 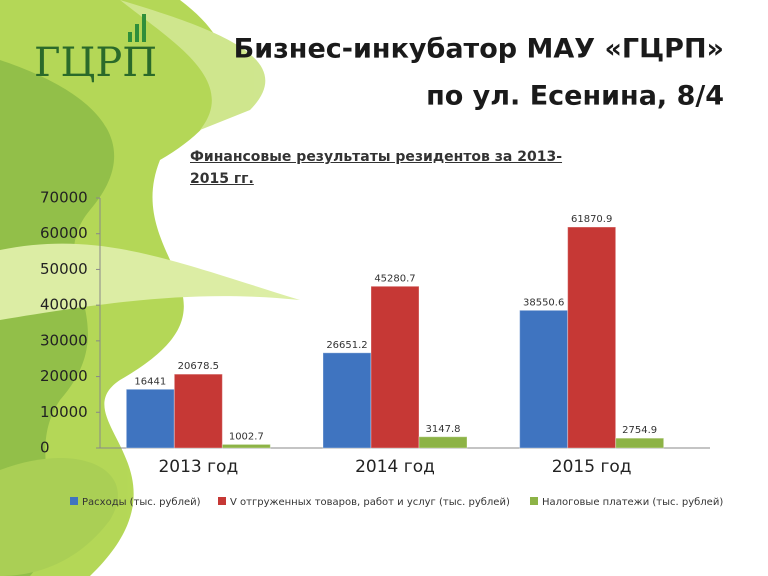 I want to click on value-label: 61870.9, so click(x=591, y=219).